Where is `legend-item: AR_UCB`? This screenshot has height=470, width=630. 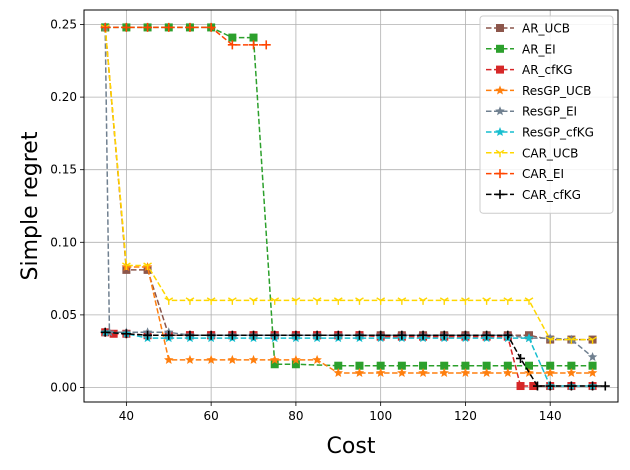 legend-item: AR_UCB is located at coordinates (528, 29).